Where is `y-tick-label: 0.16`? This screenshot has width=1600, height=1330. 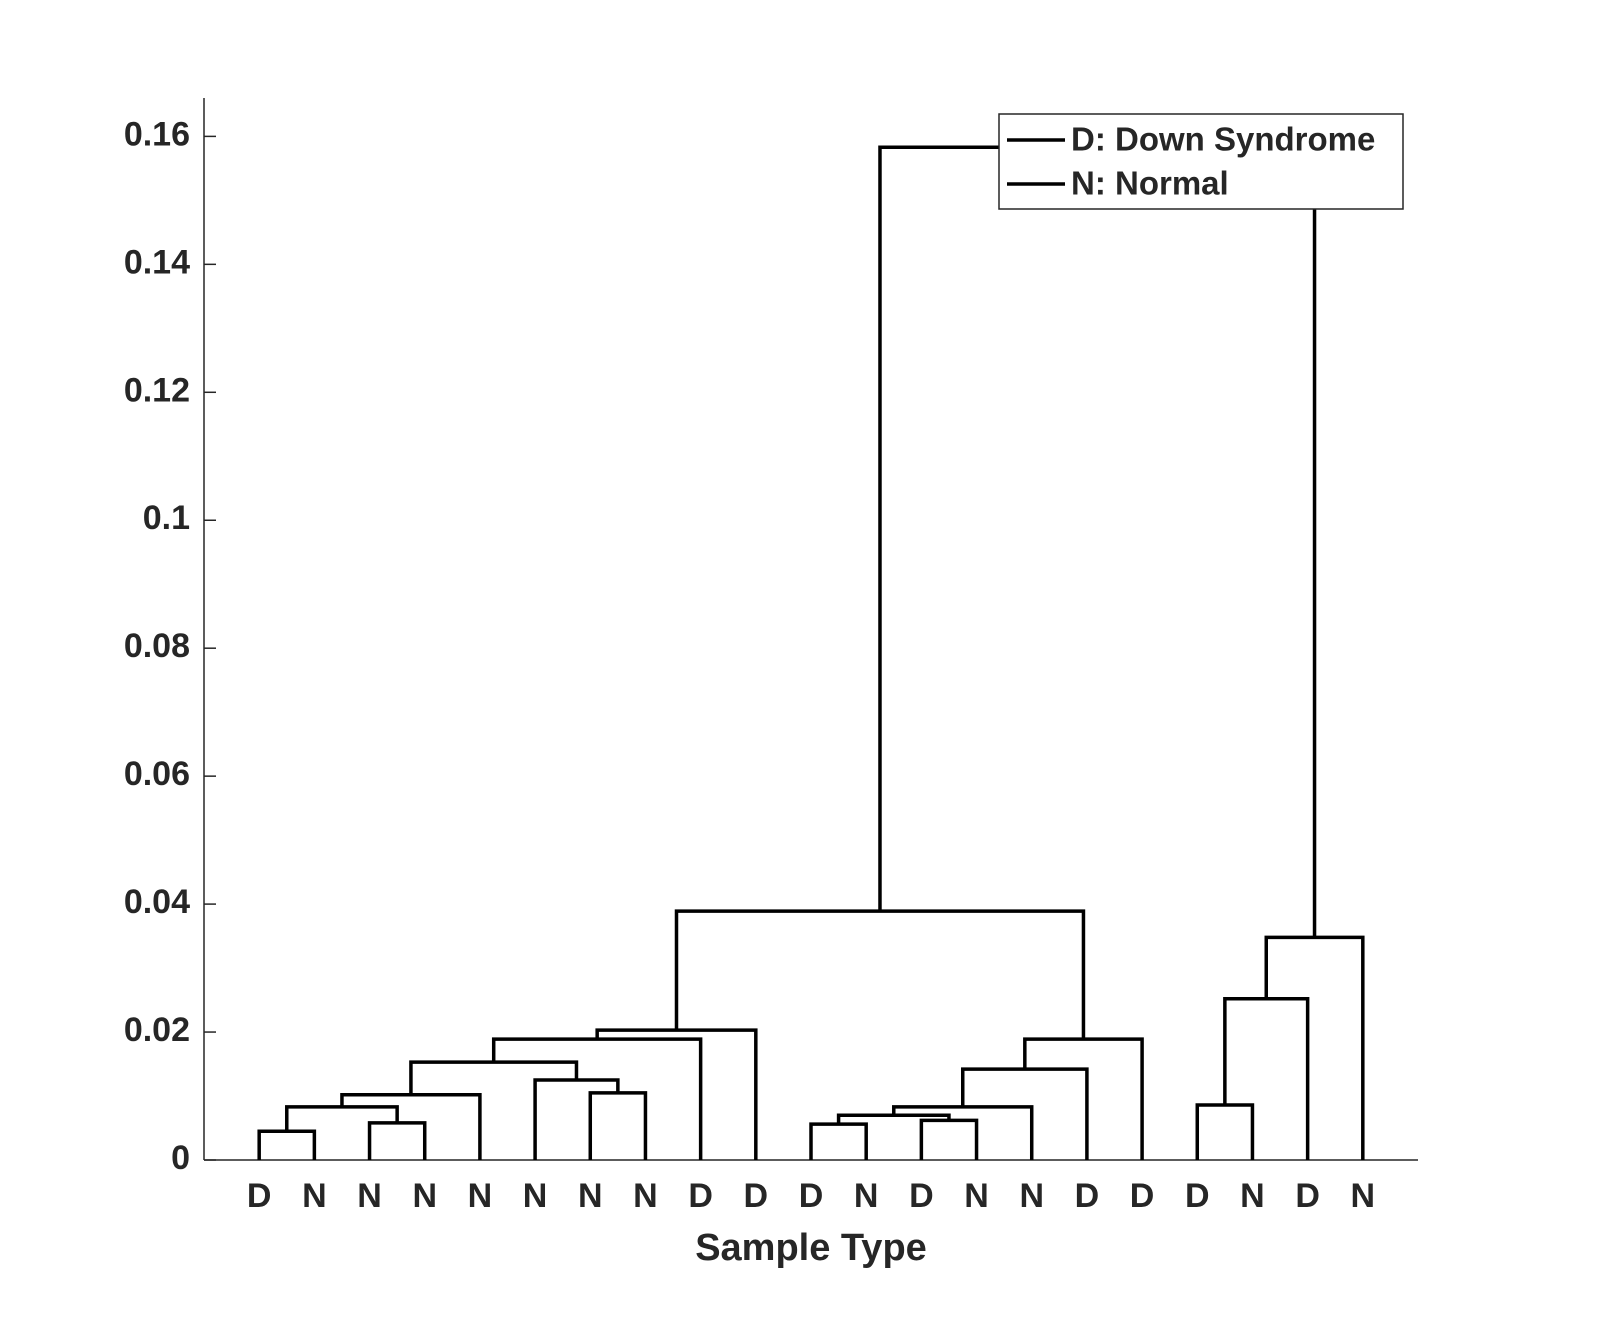 y-tick-label: 0.16 is located at coordinates (157, 134).